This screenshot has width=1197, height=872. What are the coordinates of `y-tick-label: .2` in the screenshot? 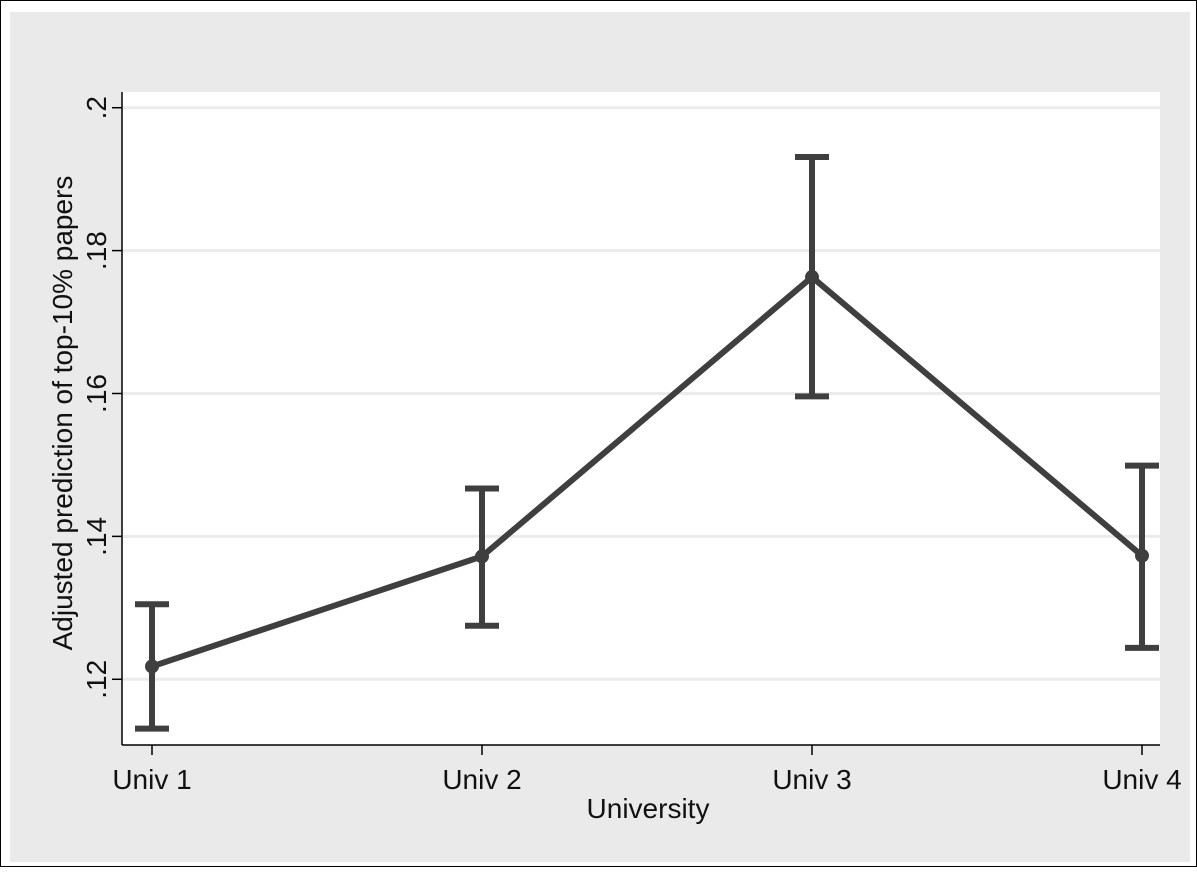 It's located at (96, 107).